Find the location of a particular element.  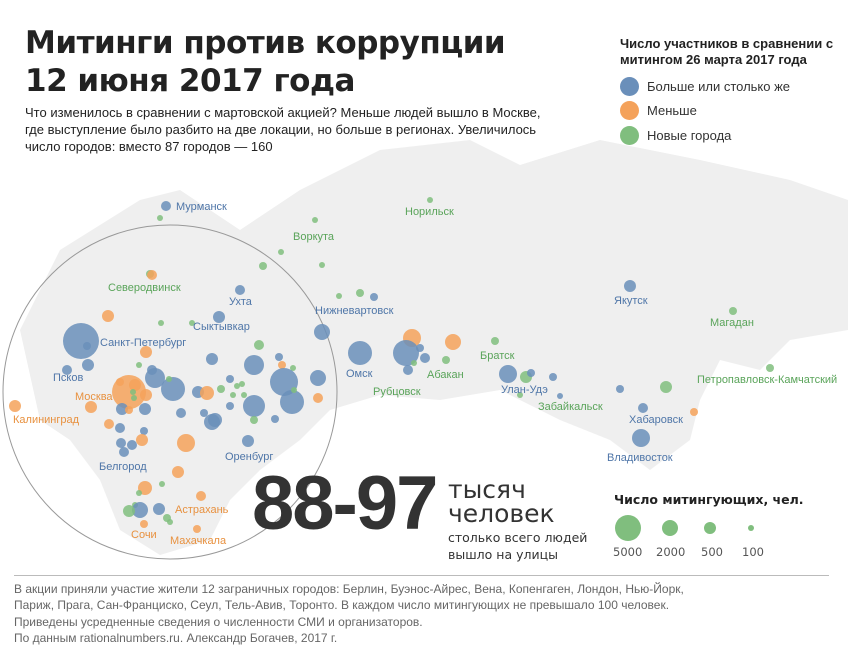

unit-line-2: человек is located at coordinates (501, 513).